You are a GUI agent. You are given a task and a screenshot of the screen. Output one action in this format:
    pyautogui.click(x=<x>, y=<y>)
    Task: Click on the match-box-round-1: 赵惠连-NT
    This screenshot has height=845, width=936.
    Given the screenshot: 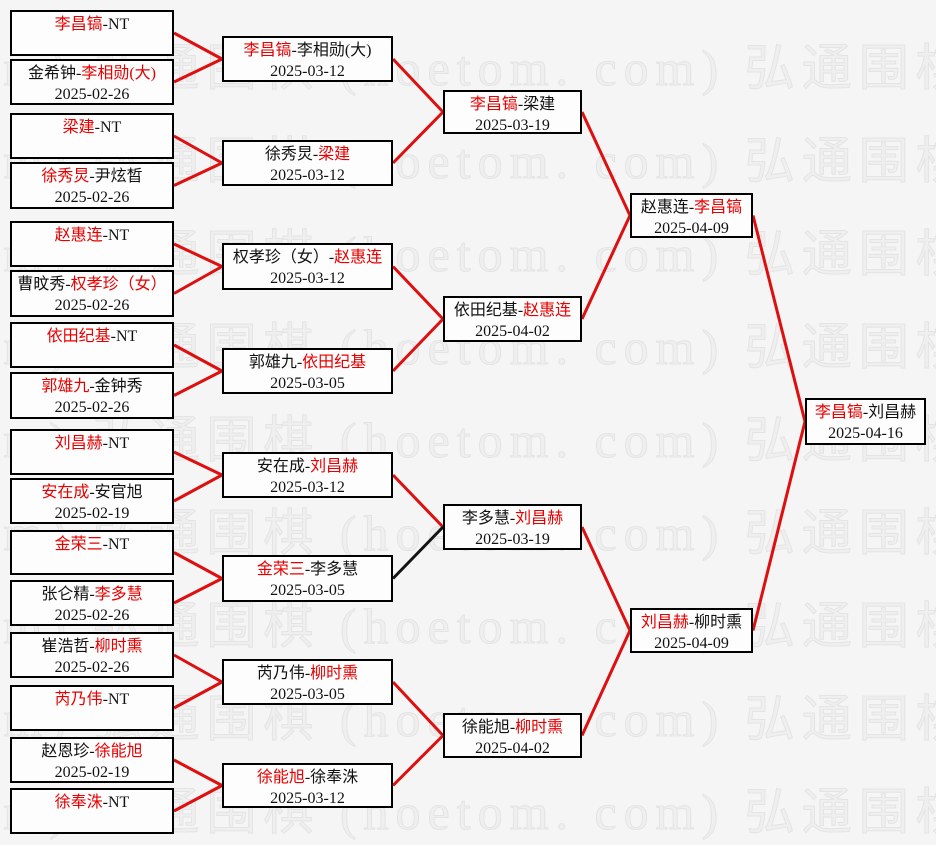 What is the action you would take?
    pyautogui.click(x=92, y=244)
    